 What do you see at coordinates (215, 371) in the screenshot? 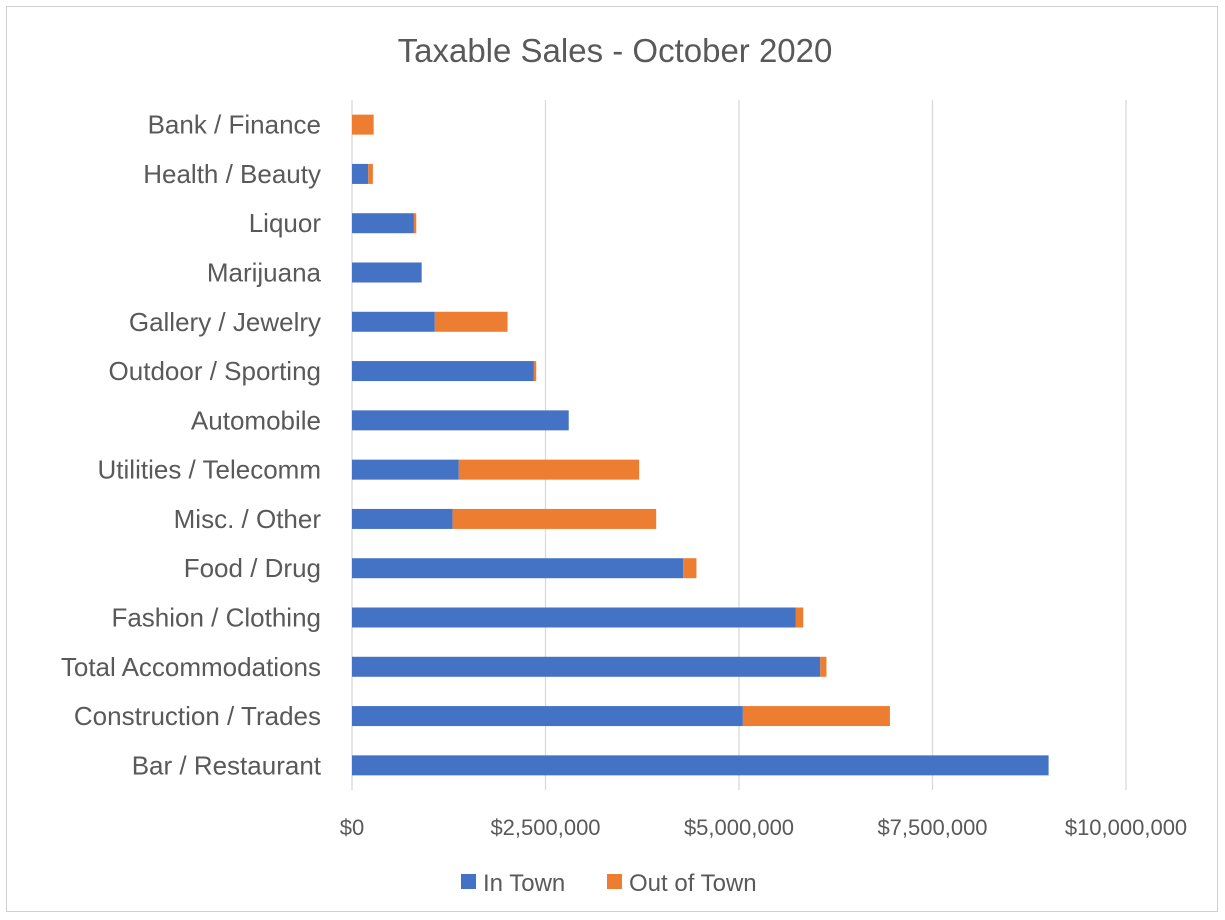
I see `category-label: Outdoor / Sporting` at bounding box center [215, 371].